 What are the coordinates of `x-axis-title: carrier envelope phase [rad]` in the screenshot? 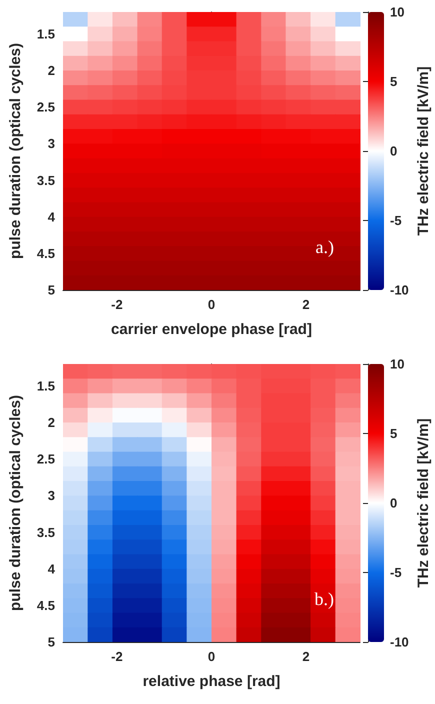 It's located at (211, 329).